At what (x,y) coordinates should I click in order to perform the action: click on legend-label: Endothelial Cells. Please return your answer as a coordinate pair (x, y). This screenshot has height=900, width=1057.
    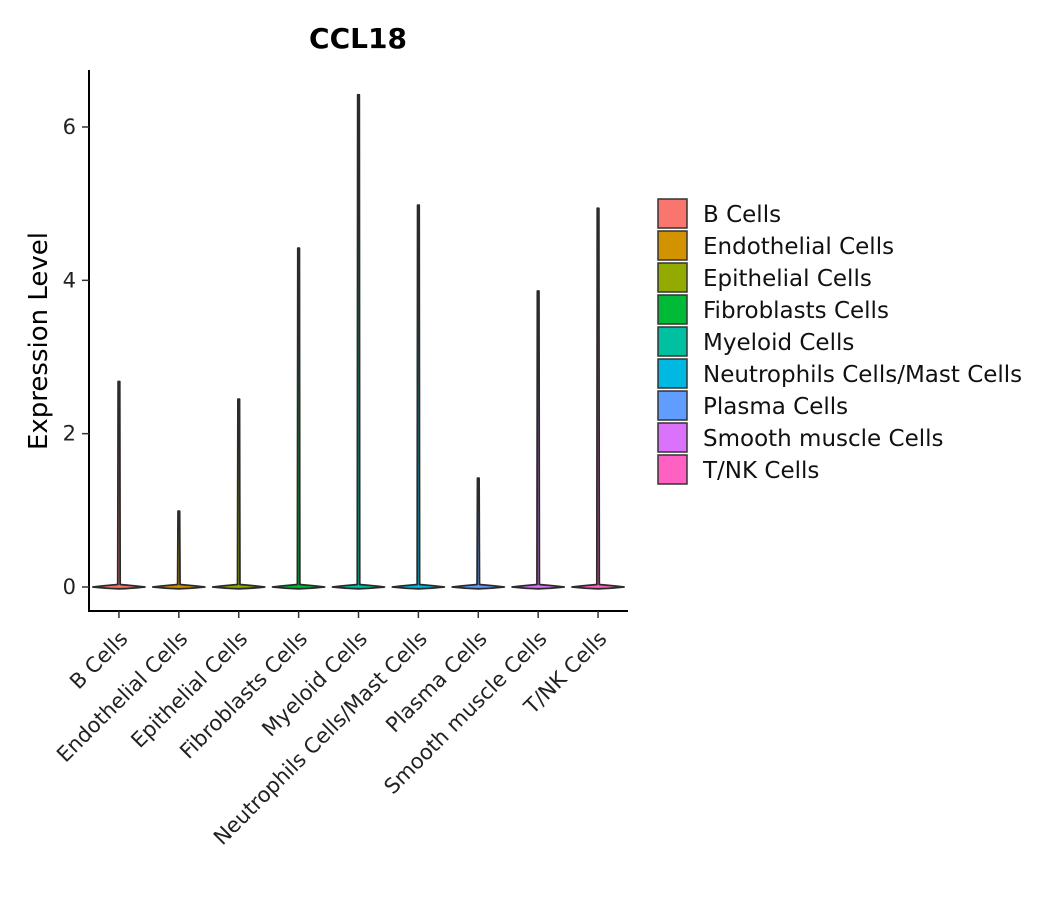
    Looking at the image, I should click on (798, 247).